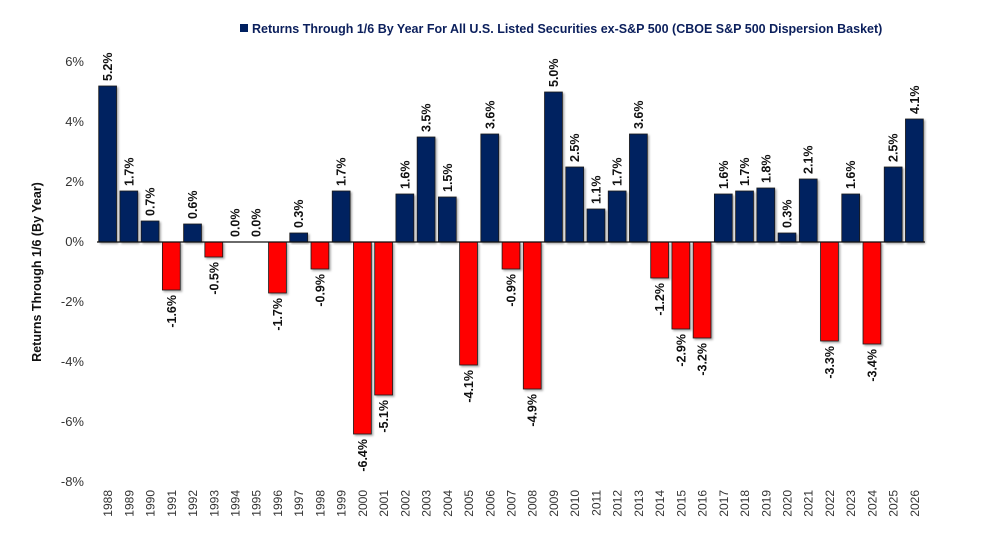  I want to click on bar-2012, so click(617, 216).